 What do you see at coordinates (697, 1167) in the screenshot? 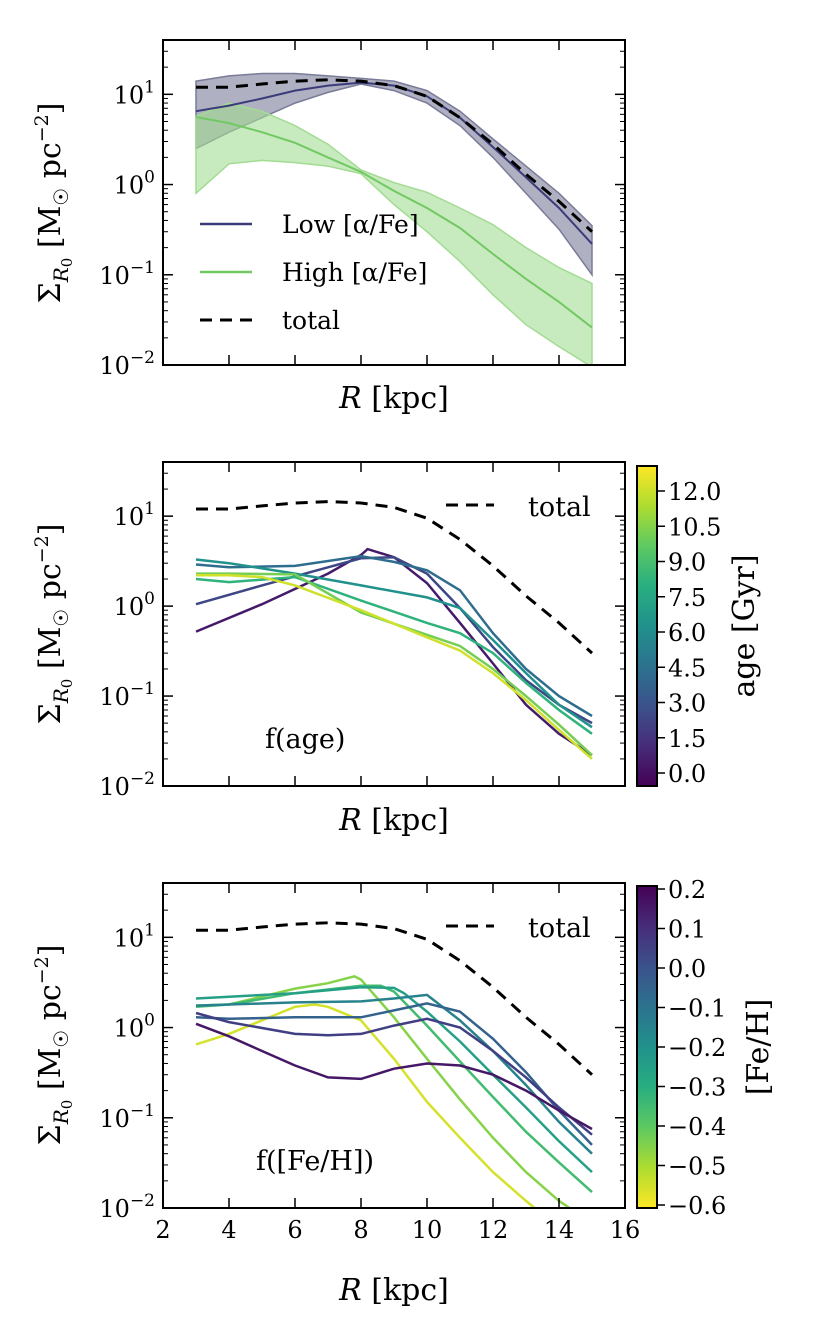
I see `colorbar-tick-label: −0.5` at bounding box center [697, 1167].